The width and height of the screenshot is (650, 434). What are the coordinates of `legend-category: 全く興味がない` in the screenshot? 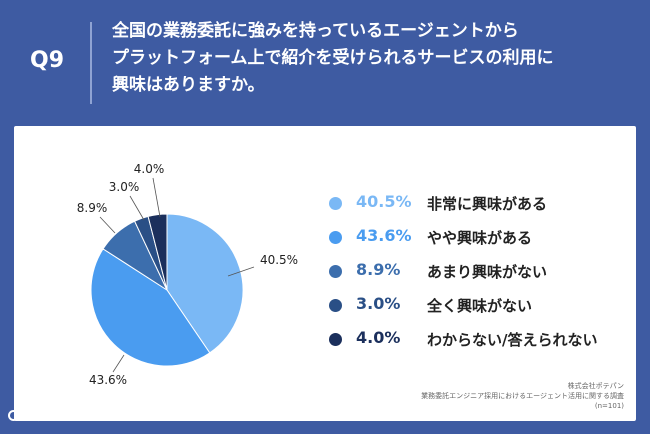 It's located at (480, 306).